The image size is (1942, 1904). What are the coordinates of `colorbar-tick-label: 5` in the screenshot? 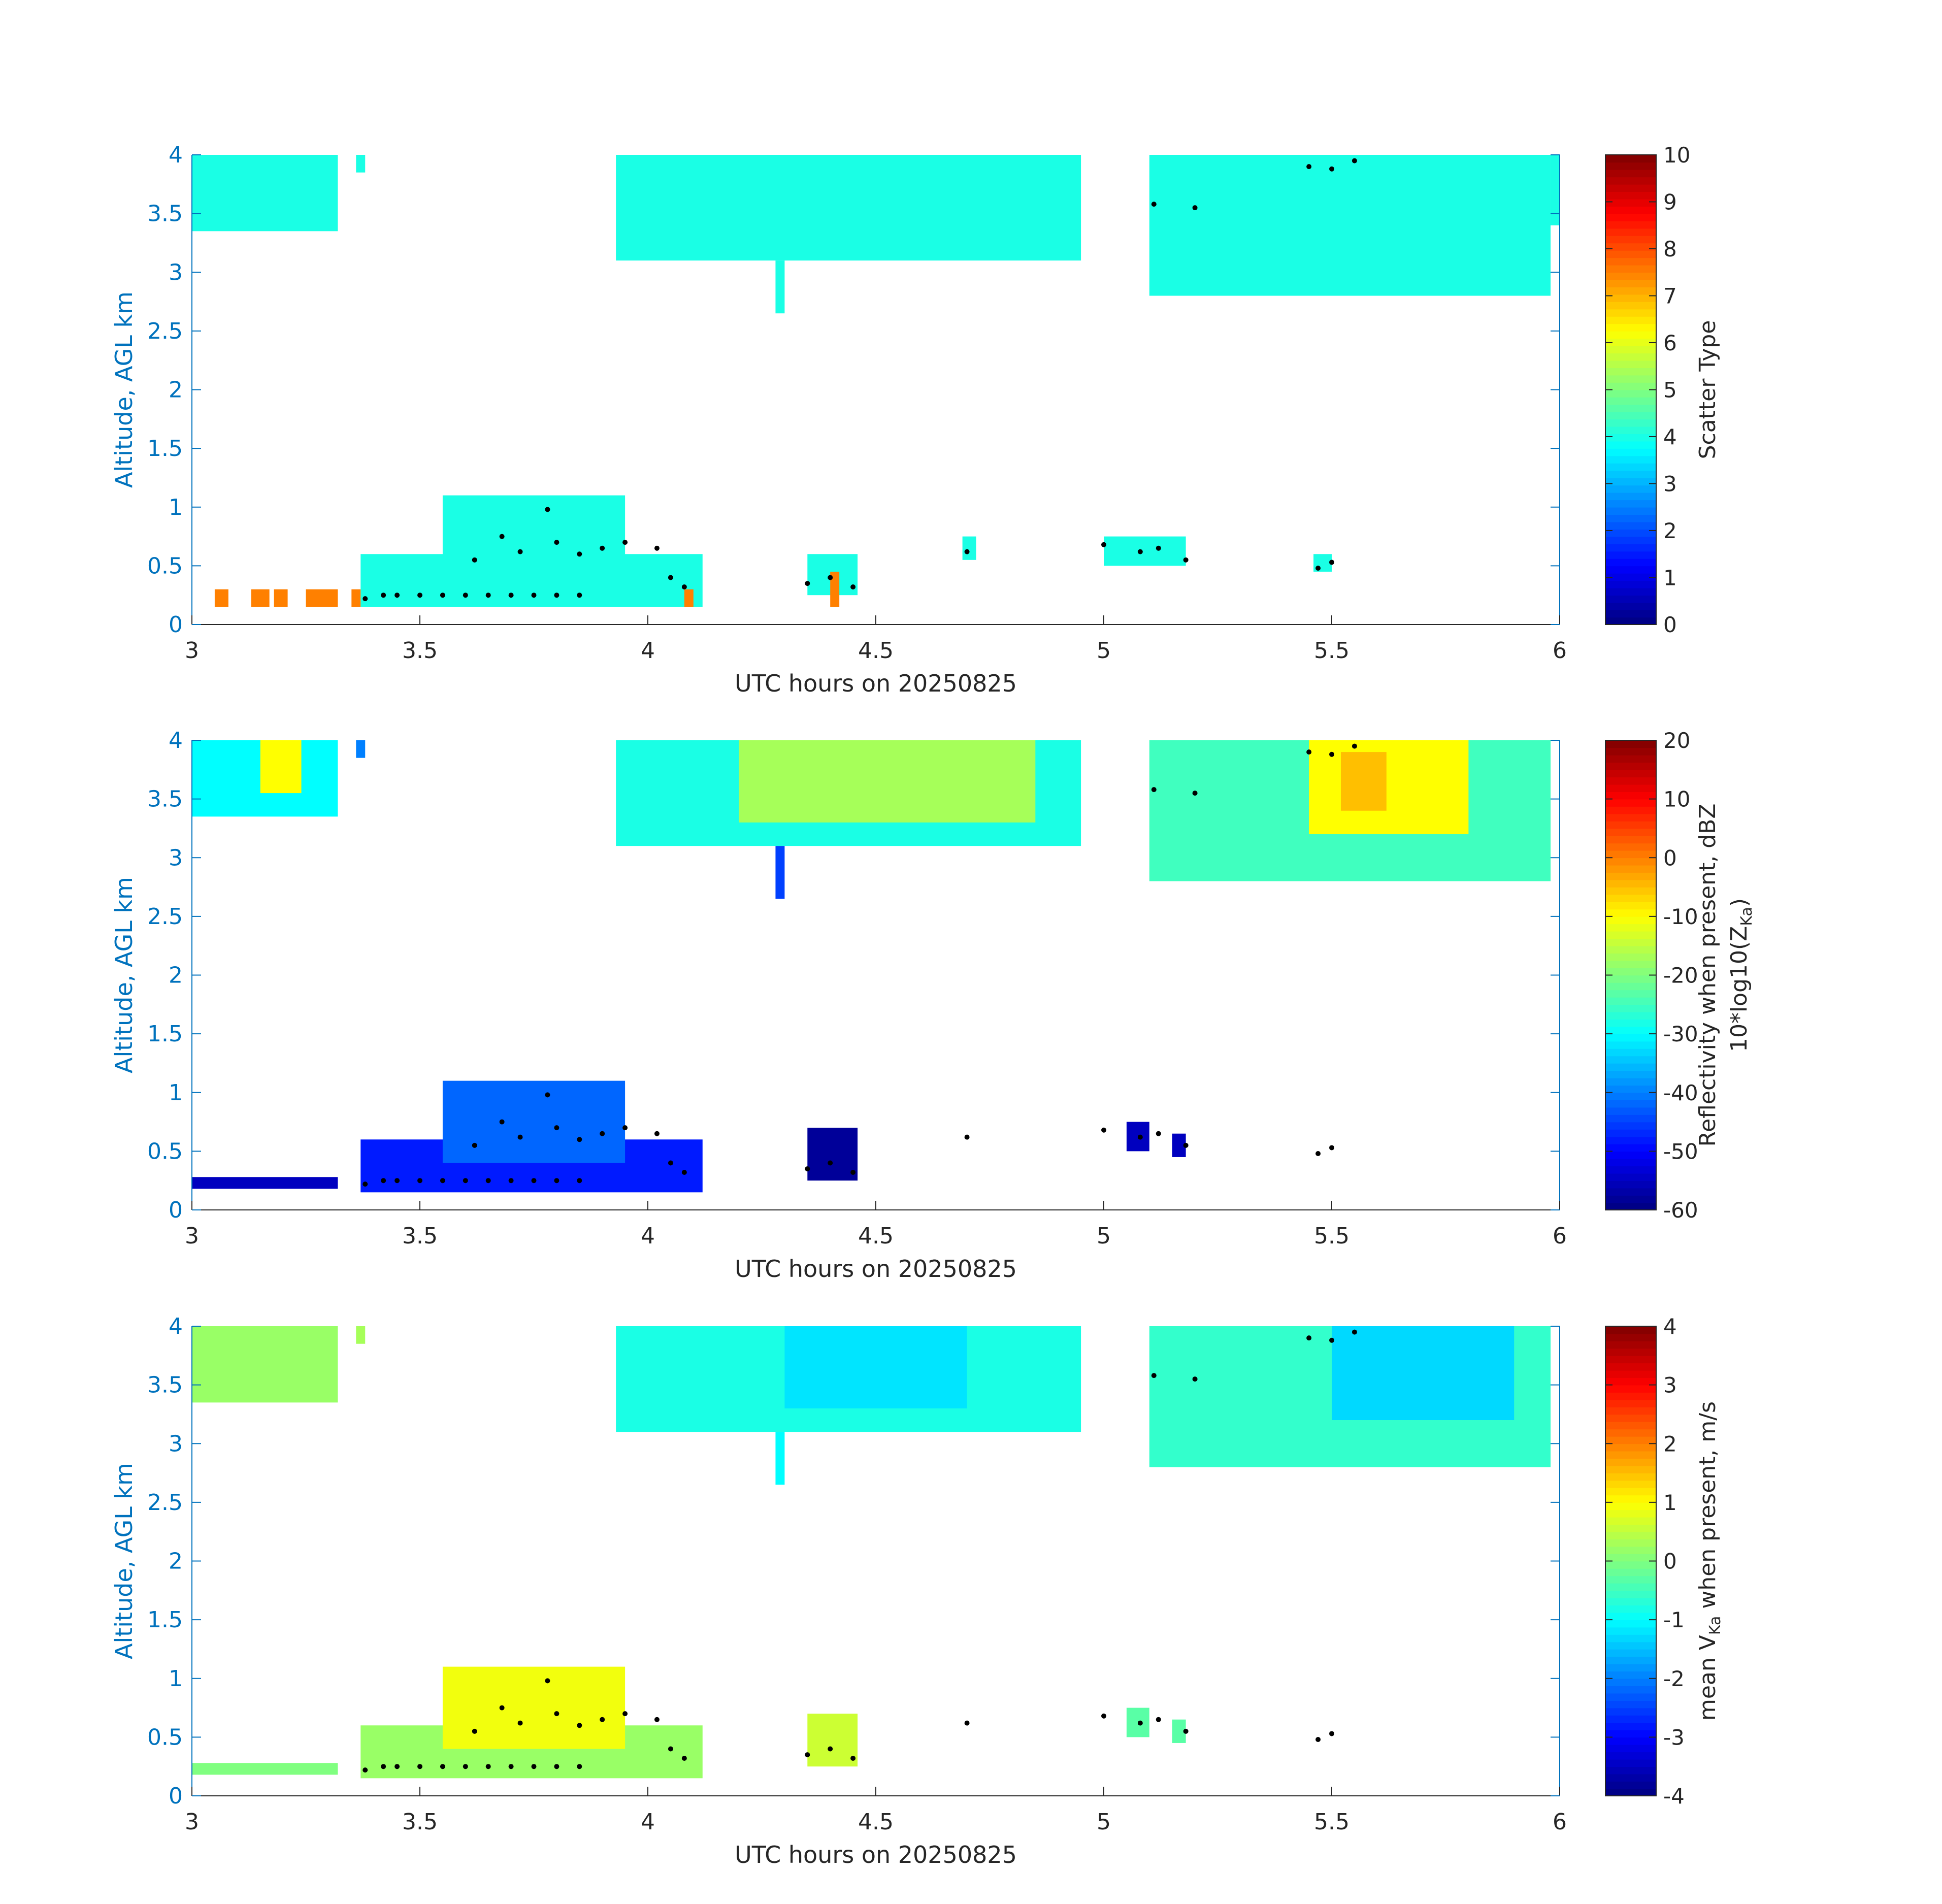 It's located at (1670, 391).